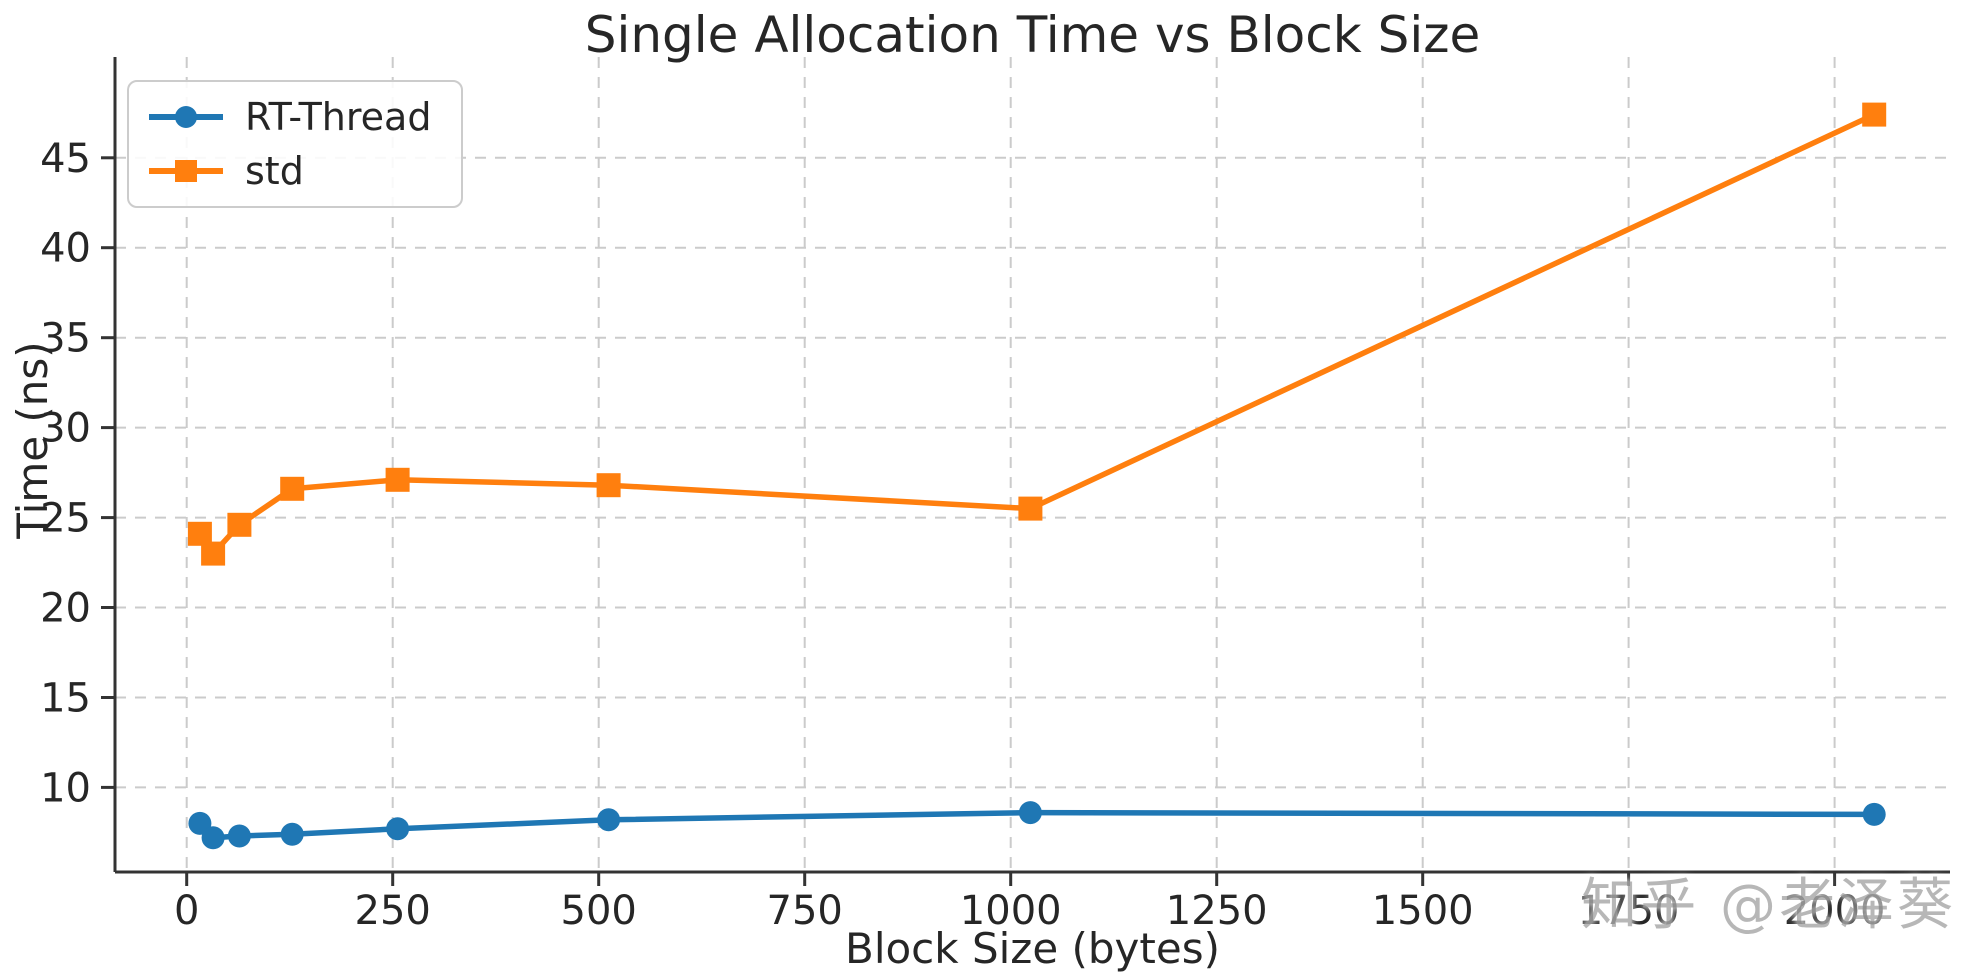  What do you see at coordinates (65, 609) in the screenshot?
I see `svg-text: 20` at bounding box center [65, 609].